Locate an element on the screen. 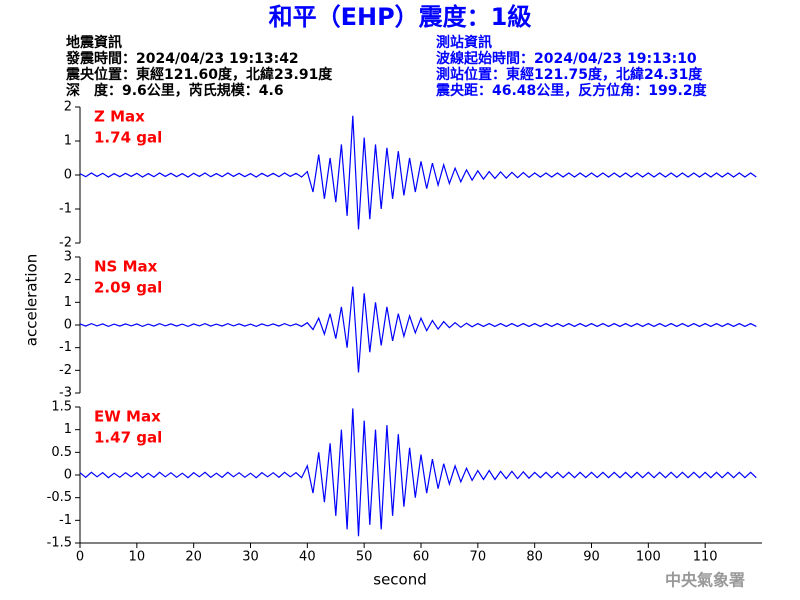 This screenshot has height=600, width=800. y-tick-label: 1.5 is located at coordinates (61, 407).